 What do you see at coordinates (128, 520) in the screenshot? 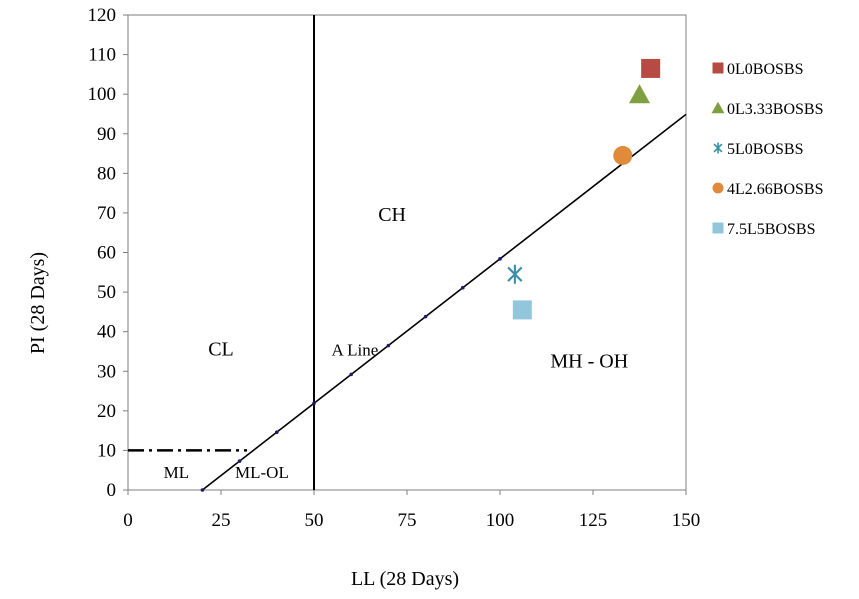
I see `x-tick-label: 0` at bounding box center [128, 520].